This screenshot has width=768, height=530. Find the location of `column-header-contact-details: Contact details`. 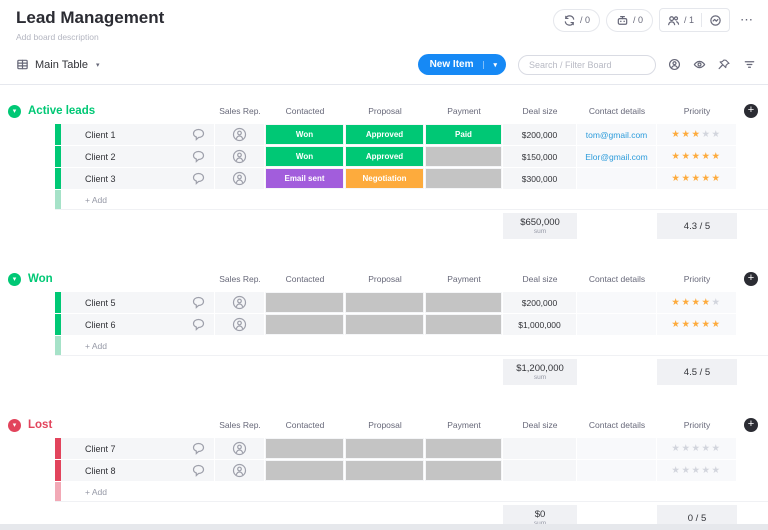

column-header-contact-details: Contact details is located at coordinates (617, 279).